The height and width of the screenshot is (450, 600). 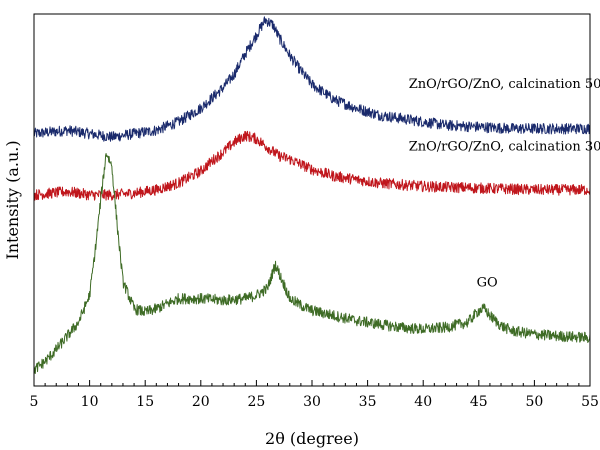 What do you see at coordinates (590, 402) in the screenshot?
I see `x-tick-label: 55` at bounding box center [590, 402].